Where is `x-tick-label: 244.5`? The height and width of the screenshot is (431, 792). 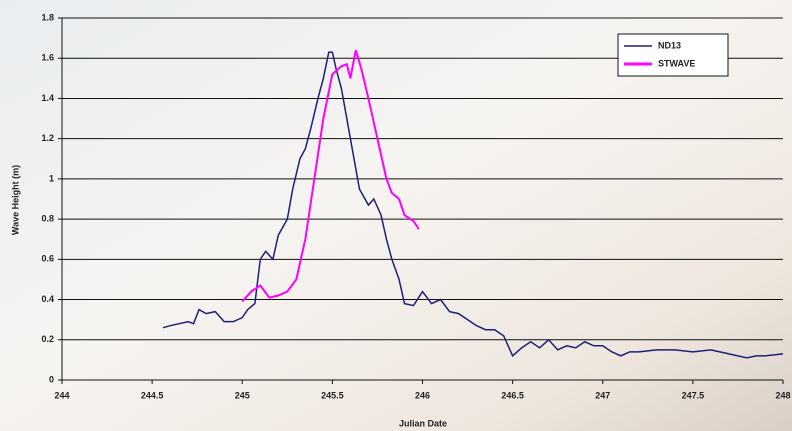
x-tick-label: 244.5 is located at coordinates (152, 395).